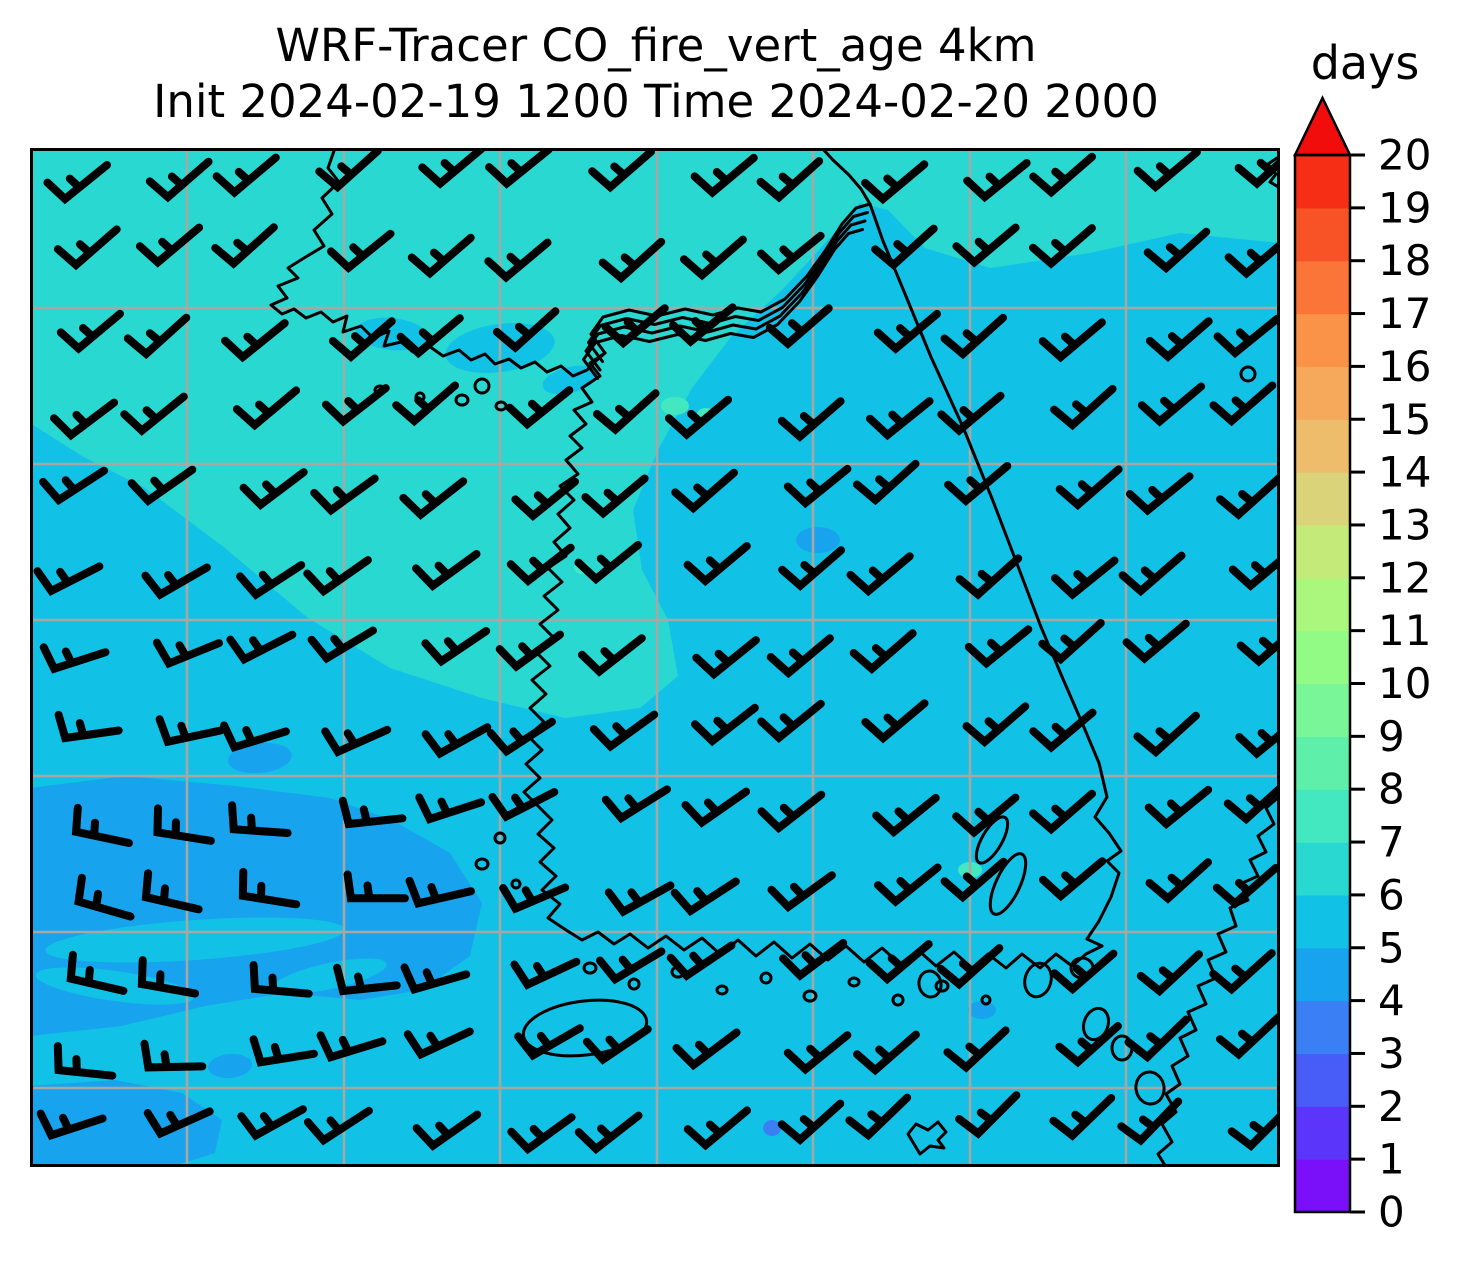  I want to click on colorbar-tick-label: 2, so click(1391, 1106).